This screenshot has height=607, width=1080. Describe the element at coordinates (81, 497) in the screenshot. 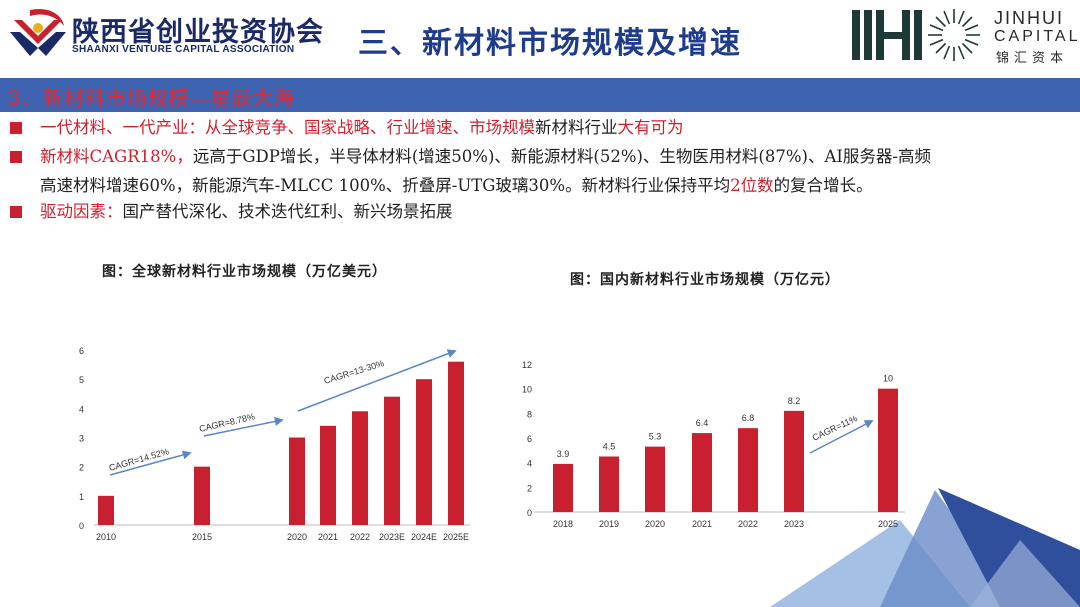

I see `y-tick-label: 1` at that location.